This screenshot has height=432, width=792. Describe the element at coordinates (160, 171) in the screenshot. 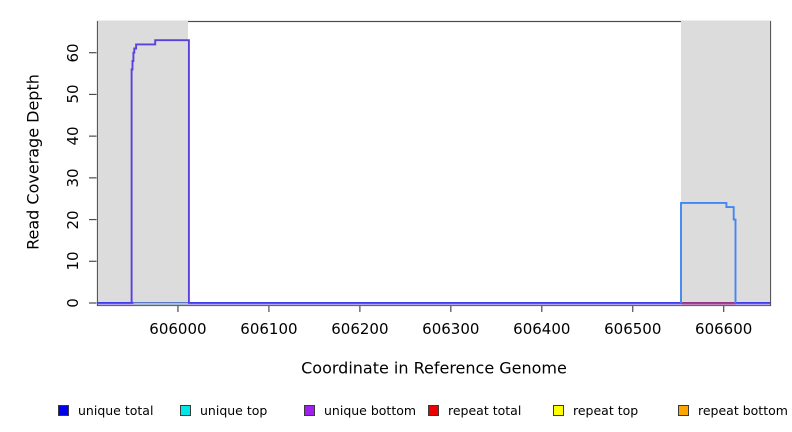

I see `series-left-peak-unique-bottom` at that location.